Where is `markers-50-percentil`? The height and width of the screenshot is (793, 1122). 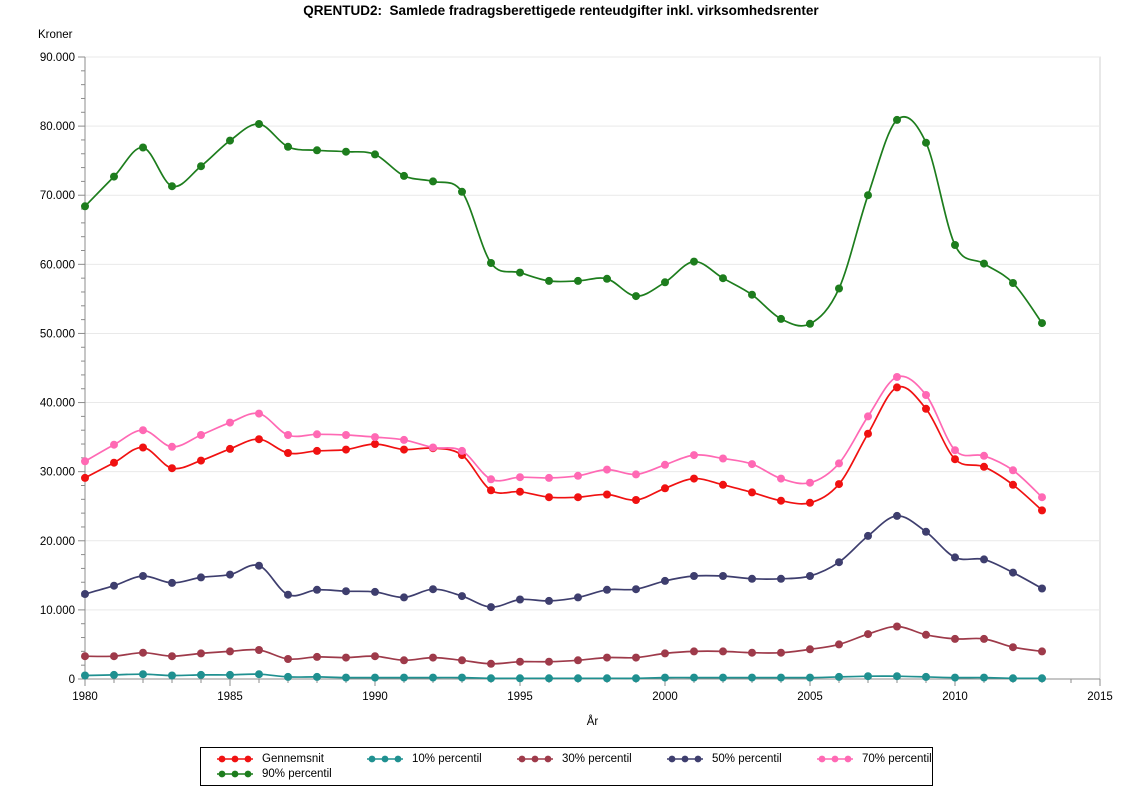
markers-50-percentil is located at coordinates (563, 561).